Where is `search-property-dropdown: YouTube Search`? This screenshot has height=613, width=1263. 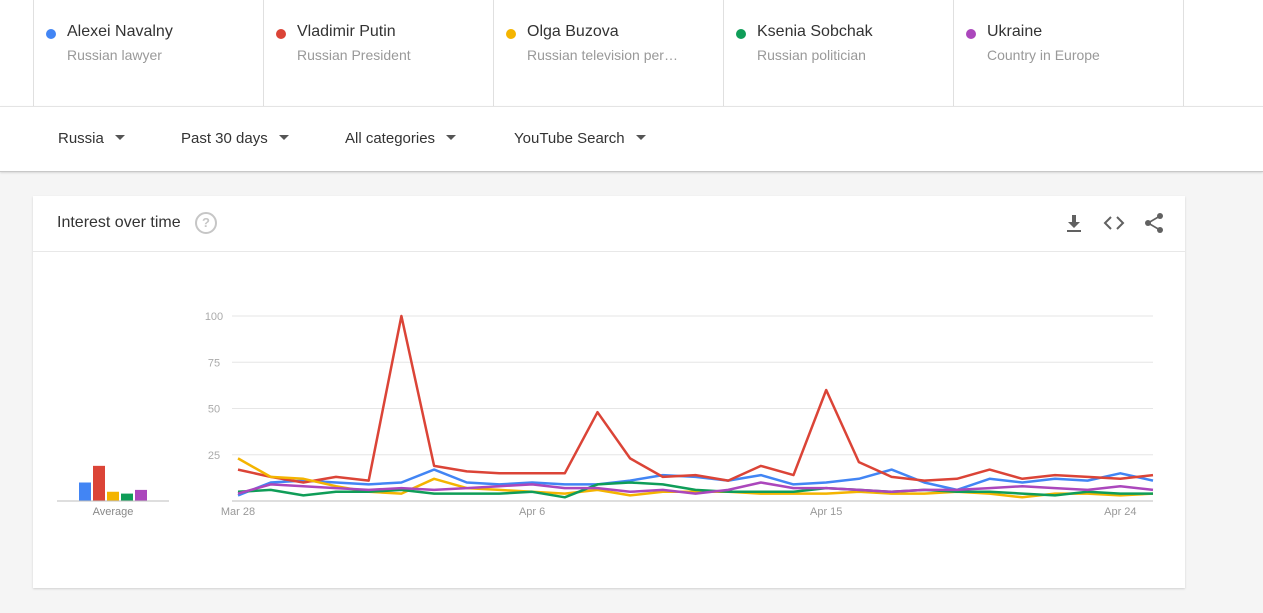 search-property-dropdown: YouTube Search is located at coordinates (580, 138).